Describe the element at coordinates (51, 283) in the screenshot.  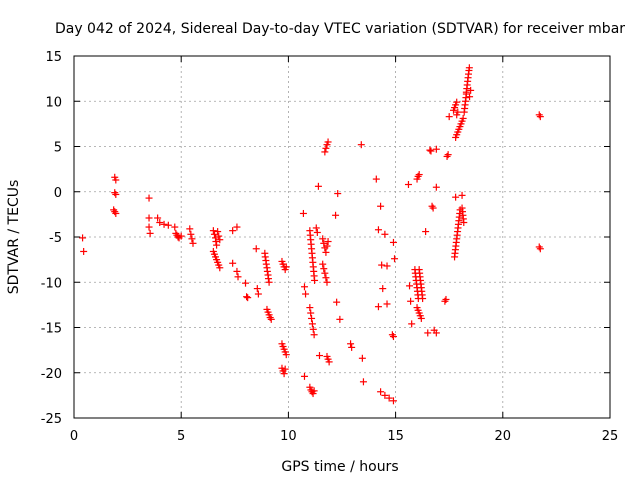
I see `y-tick-label: -10` at that location.